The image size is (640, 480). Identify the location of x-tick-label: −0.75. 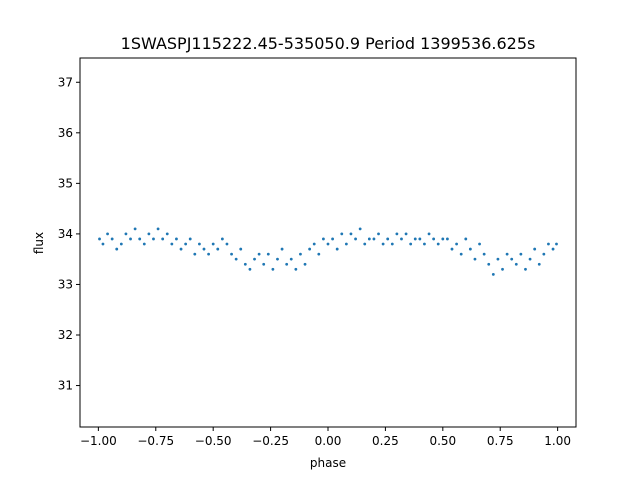
(155, 441).